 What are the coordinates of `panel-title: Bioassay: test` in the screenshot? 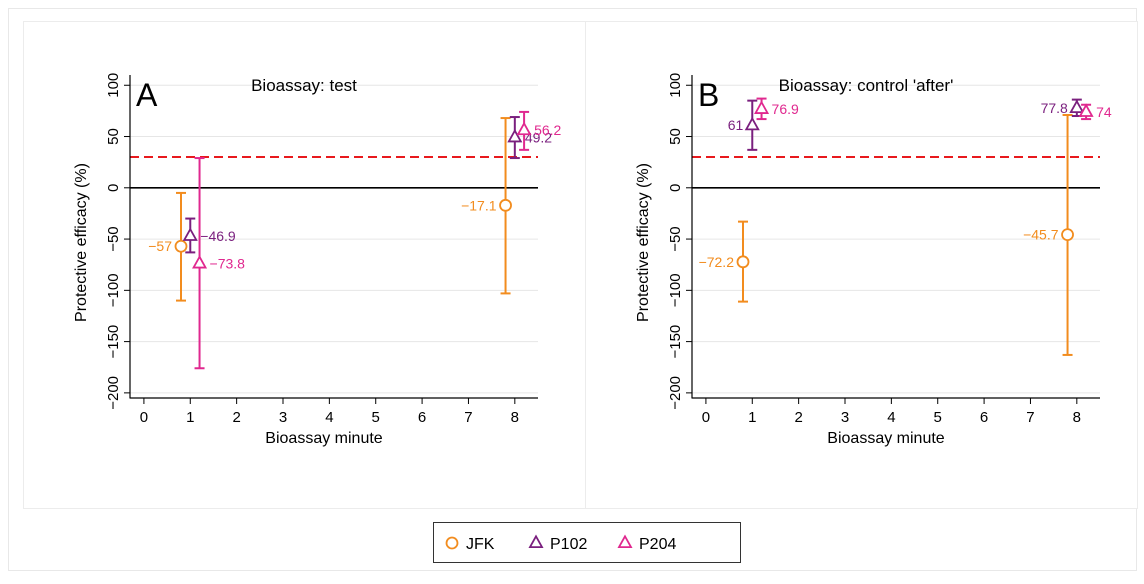 It's located at (304, 85).